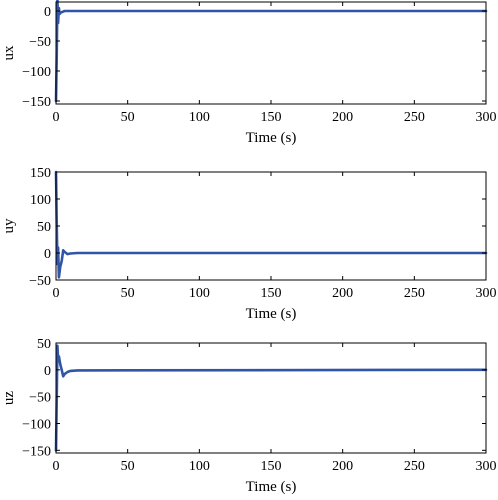 Image resolution: width=498 pixels, height=500 pixels. What do you see at coordinates (40, 200) in the screenshot?
I see `y-tick-label: 100` at bounding box center [40, 200].